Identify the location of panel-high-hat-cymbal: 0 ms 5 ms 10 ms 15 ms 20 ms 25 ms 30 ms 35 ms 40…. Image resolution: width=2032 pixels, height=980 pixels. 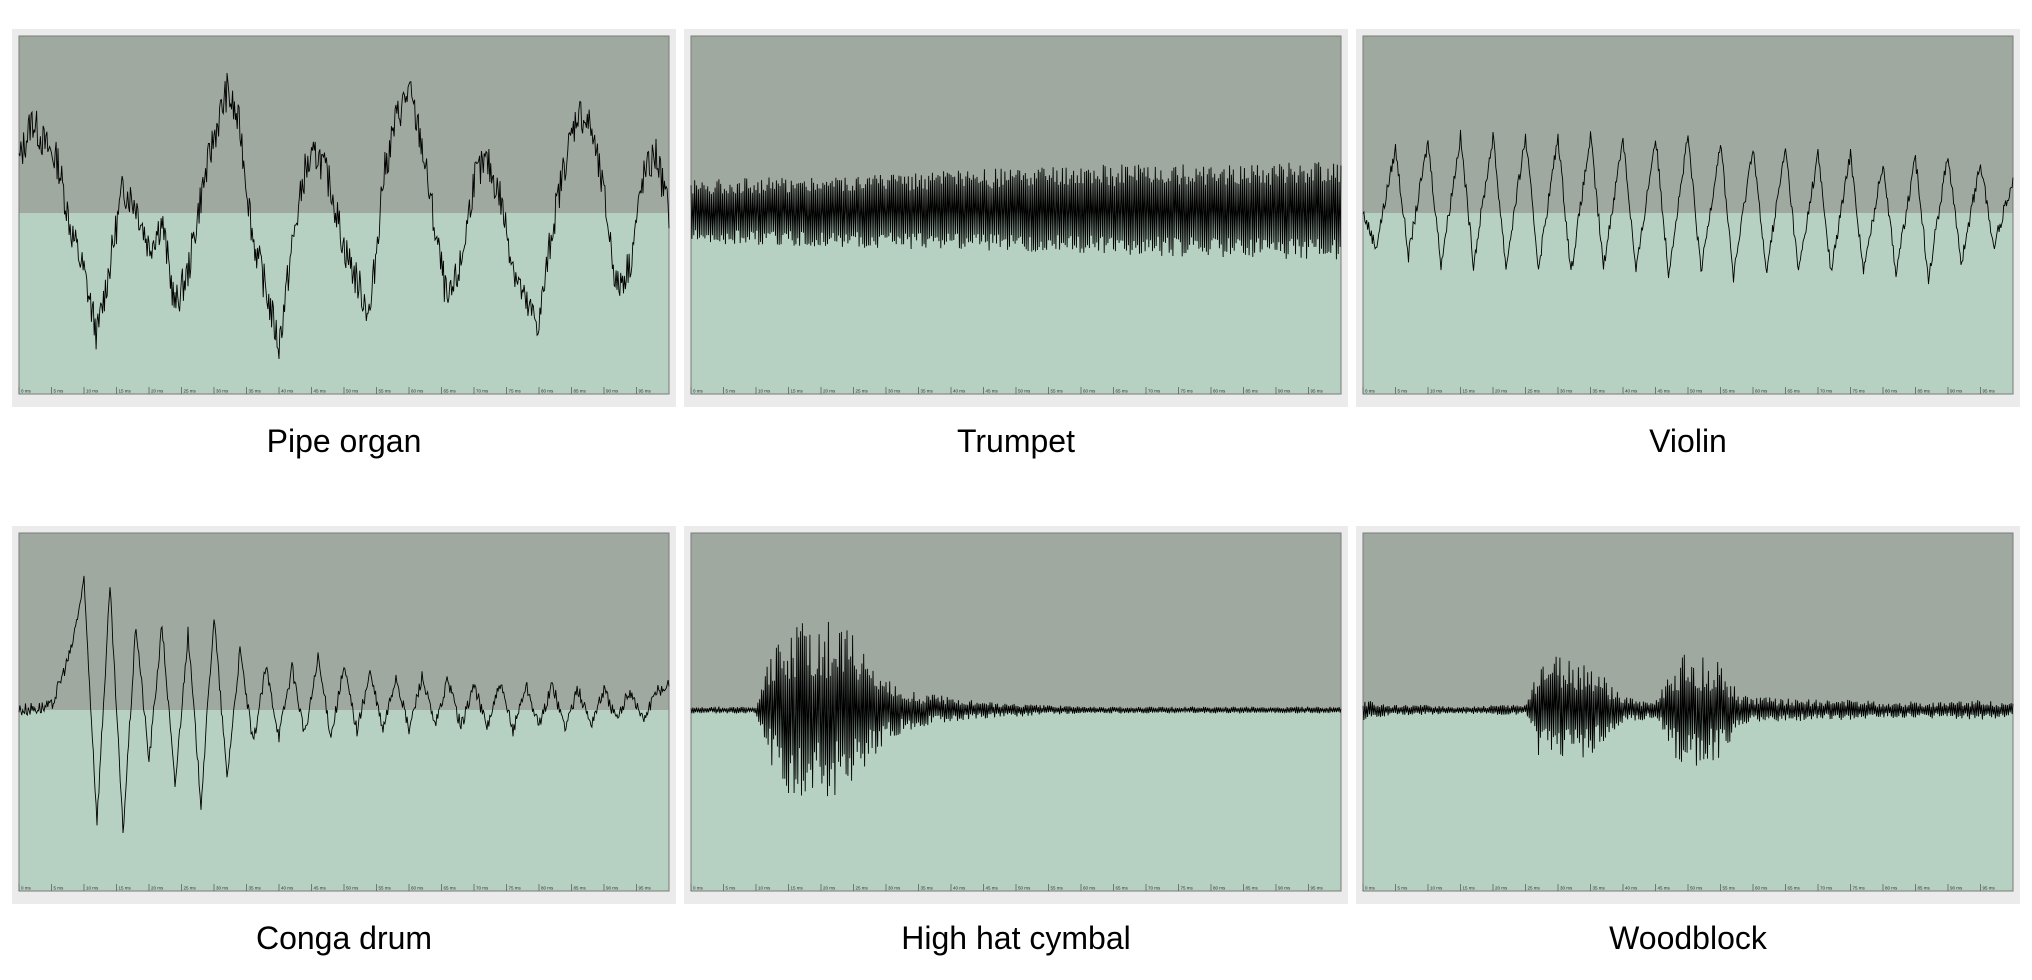
(1016, 715).